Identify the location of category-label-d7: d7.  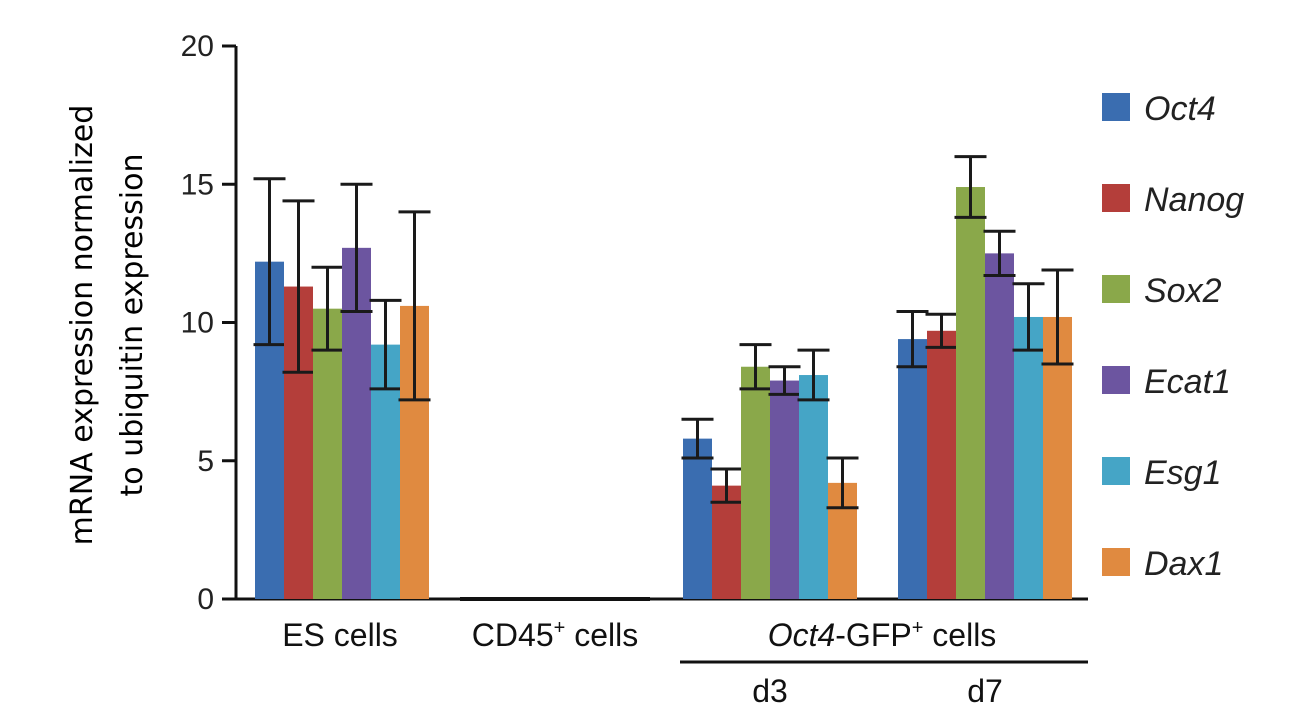
(985, 691).